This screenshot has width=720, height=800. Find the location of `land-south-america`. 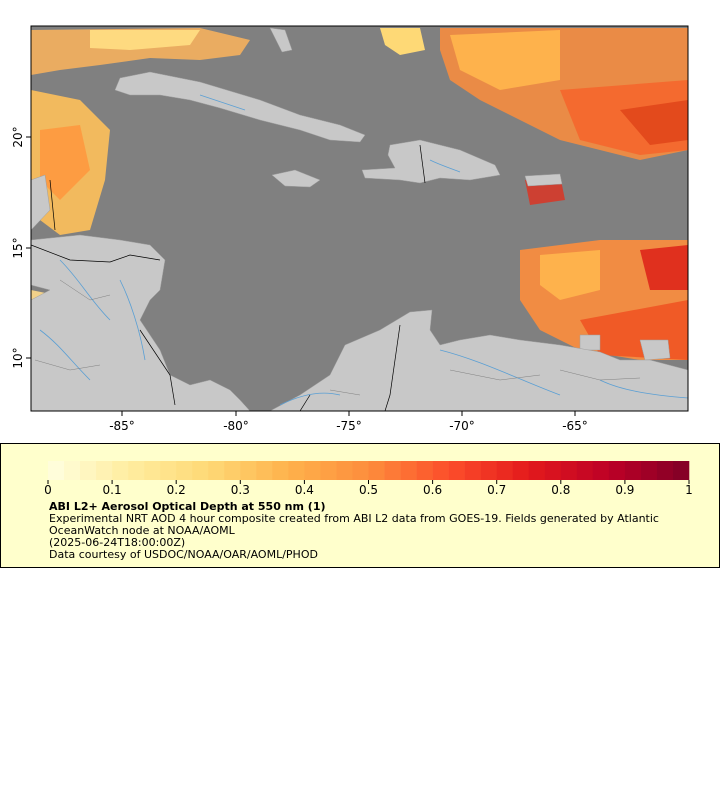

land-south-america is located at coordinates (478, 360).